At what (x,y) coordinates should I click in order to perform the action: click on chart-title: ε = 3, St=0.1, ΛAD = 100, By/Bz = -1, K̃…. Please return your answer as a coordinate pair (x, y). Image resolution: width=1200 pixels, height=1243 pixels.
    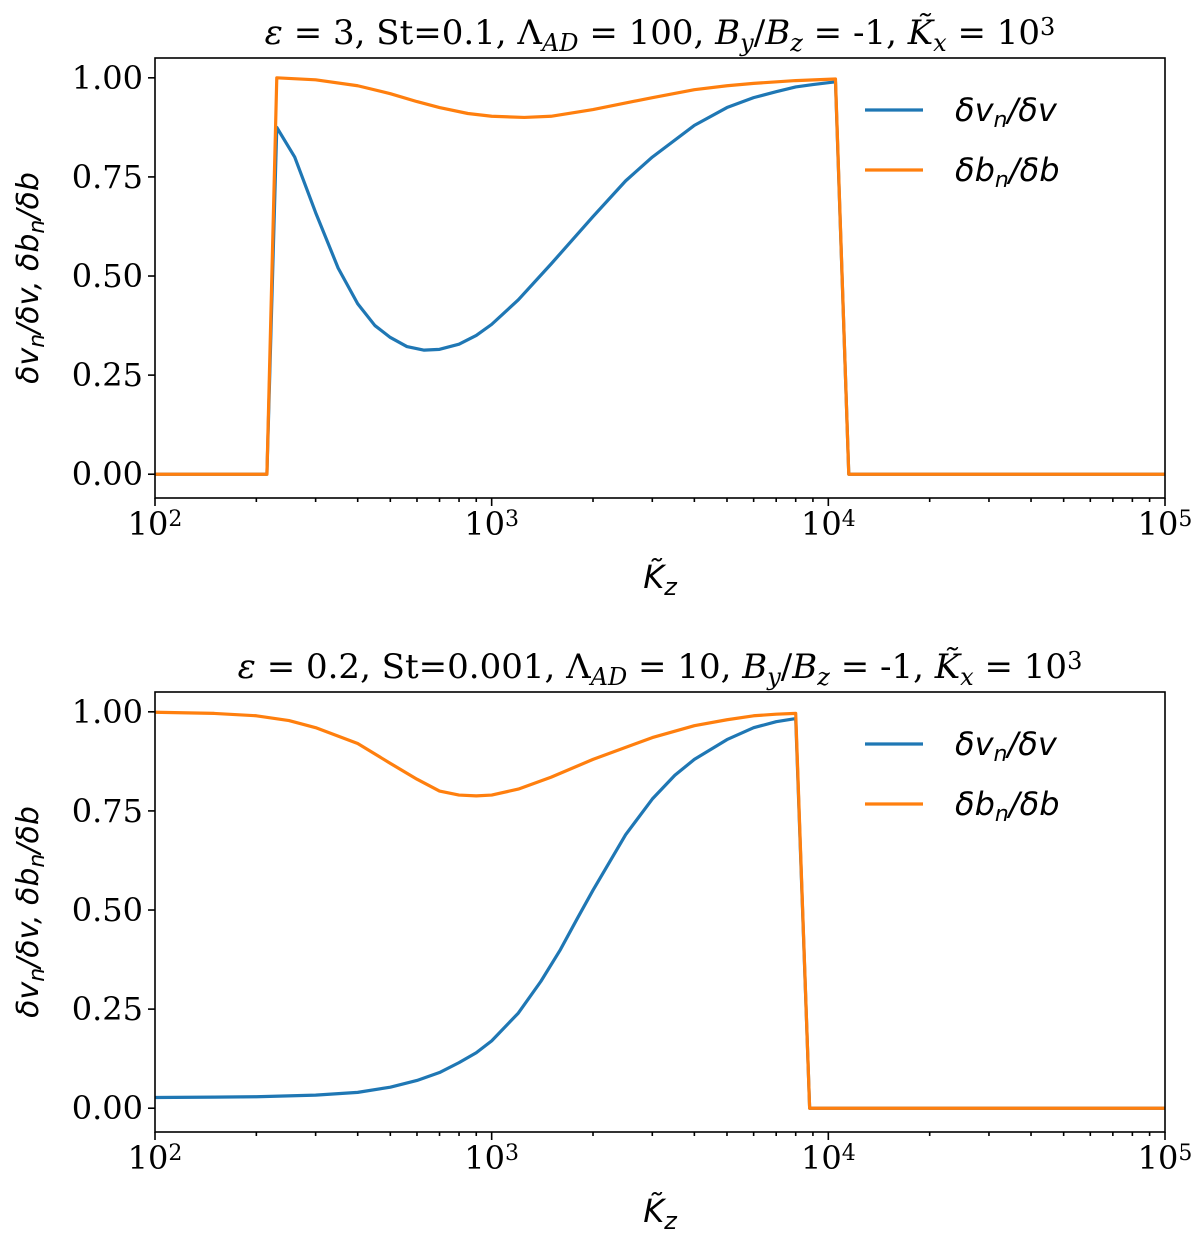
    Looking at the image, I should click on (660, 35).